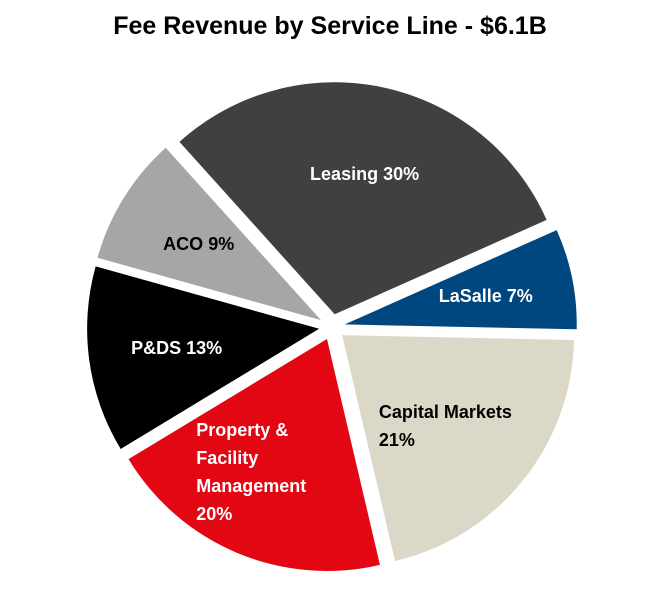 This screenshot has height=590, width=660. I want to click on slice-name: ACO, so click(183, 244).